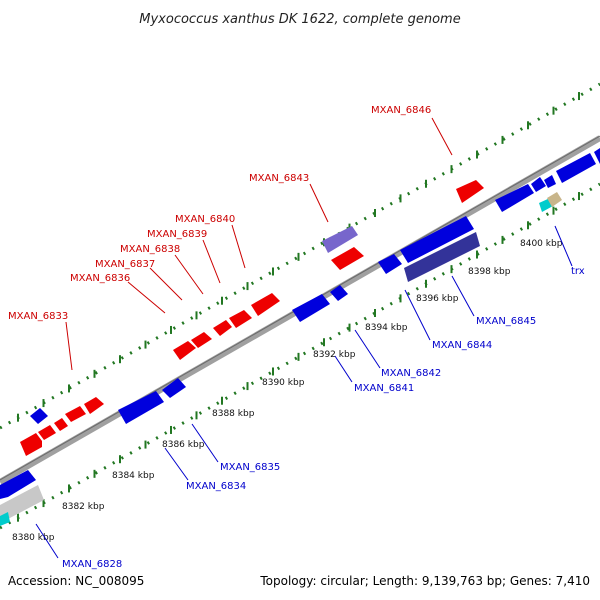 This screenshot has height=600, width=600. Describe the element at coordinates (177, 234) in the screenshot. I see `gene-label: MXAN_6839` at that location.